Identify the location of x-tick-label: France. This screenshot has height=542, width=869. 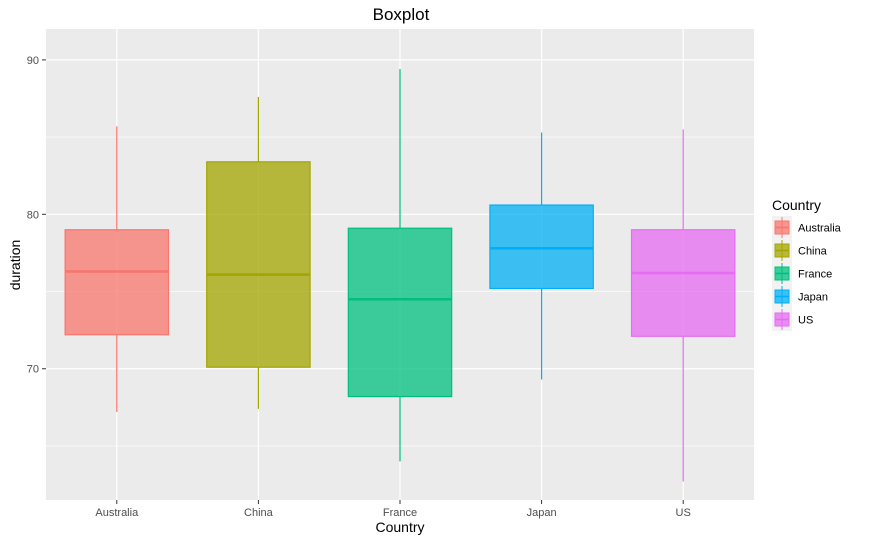
(400, 513).